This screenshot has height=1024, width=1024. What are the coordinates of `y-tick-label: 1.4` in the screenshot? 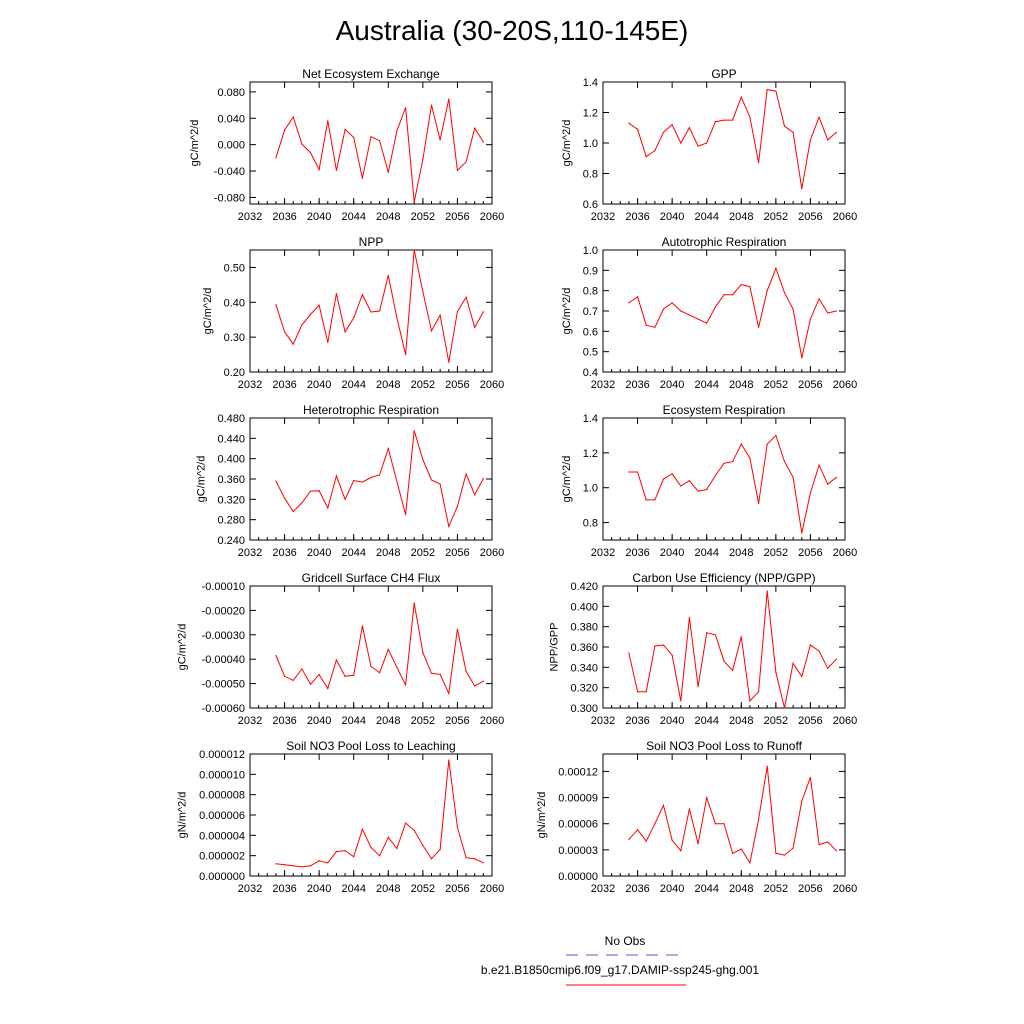 It's located at (590, 419).